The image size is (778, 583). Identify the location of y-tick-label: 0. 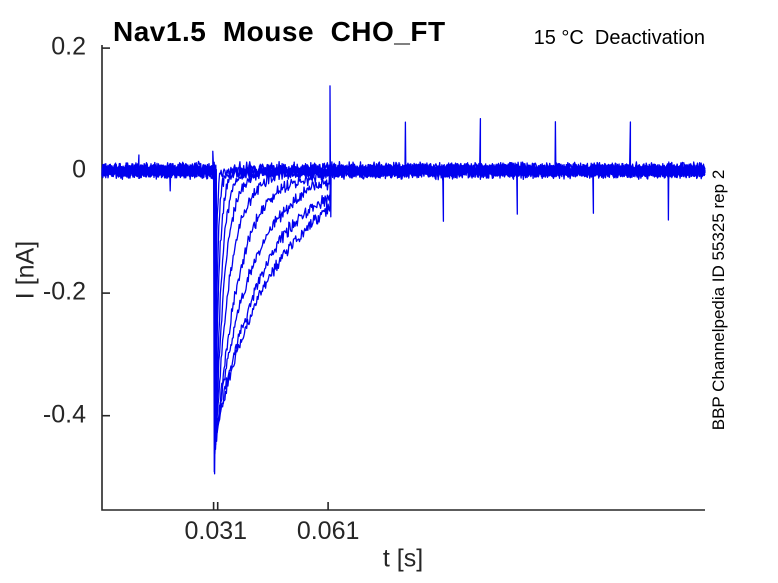
(79, 169).